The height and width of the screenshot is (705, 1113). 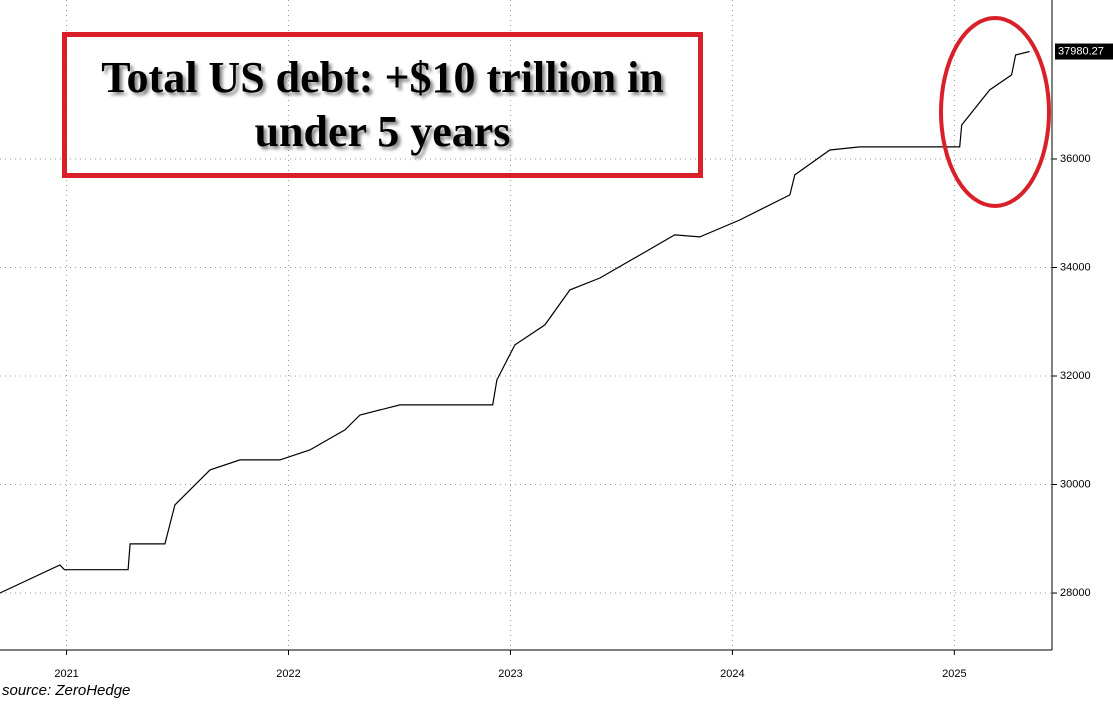 I want to click on y-tick-label: 36000, so click(x=1075, y=159).